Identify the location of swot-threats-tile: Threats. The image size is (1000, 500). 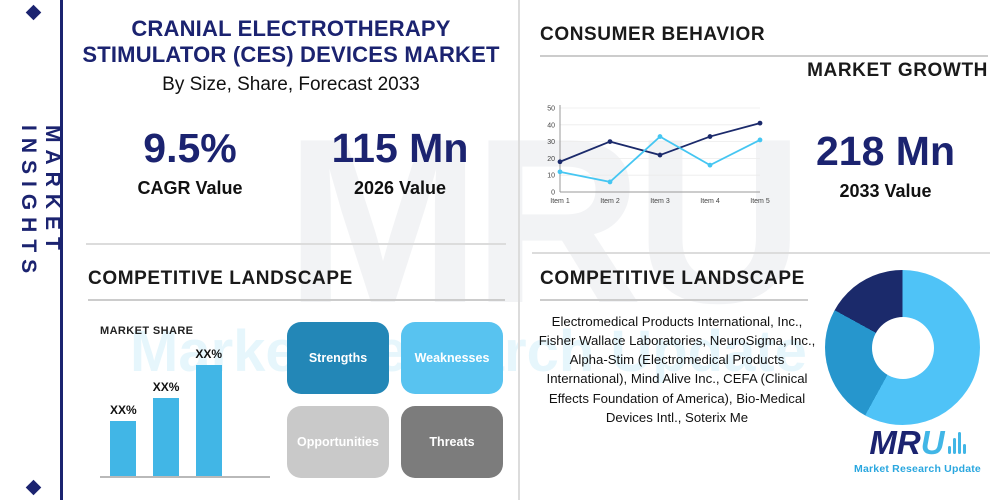
(452, 442).